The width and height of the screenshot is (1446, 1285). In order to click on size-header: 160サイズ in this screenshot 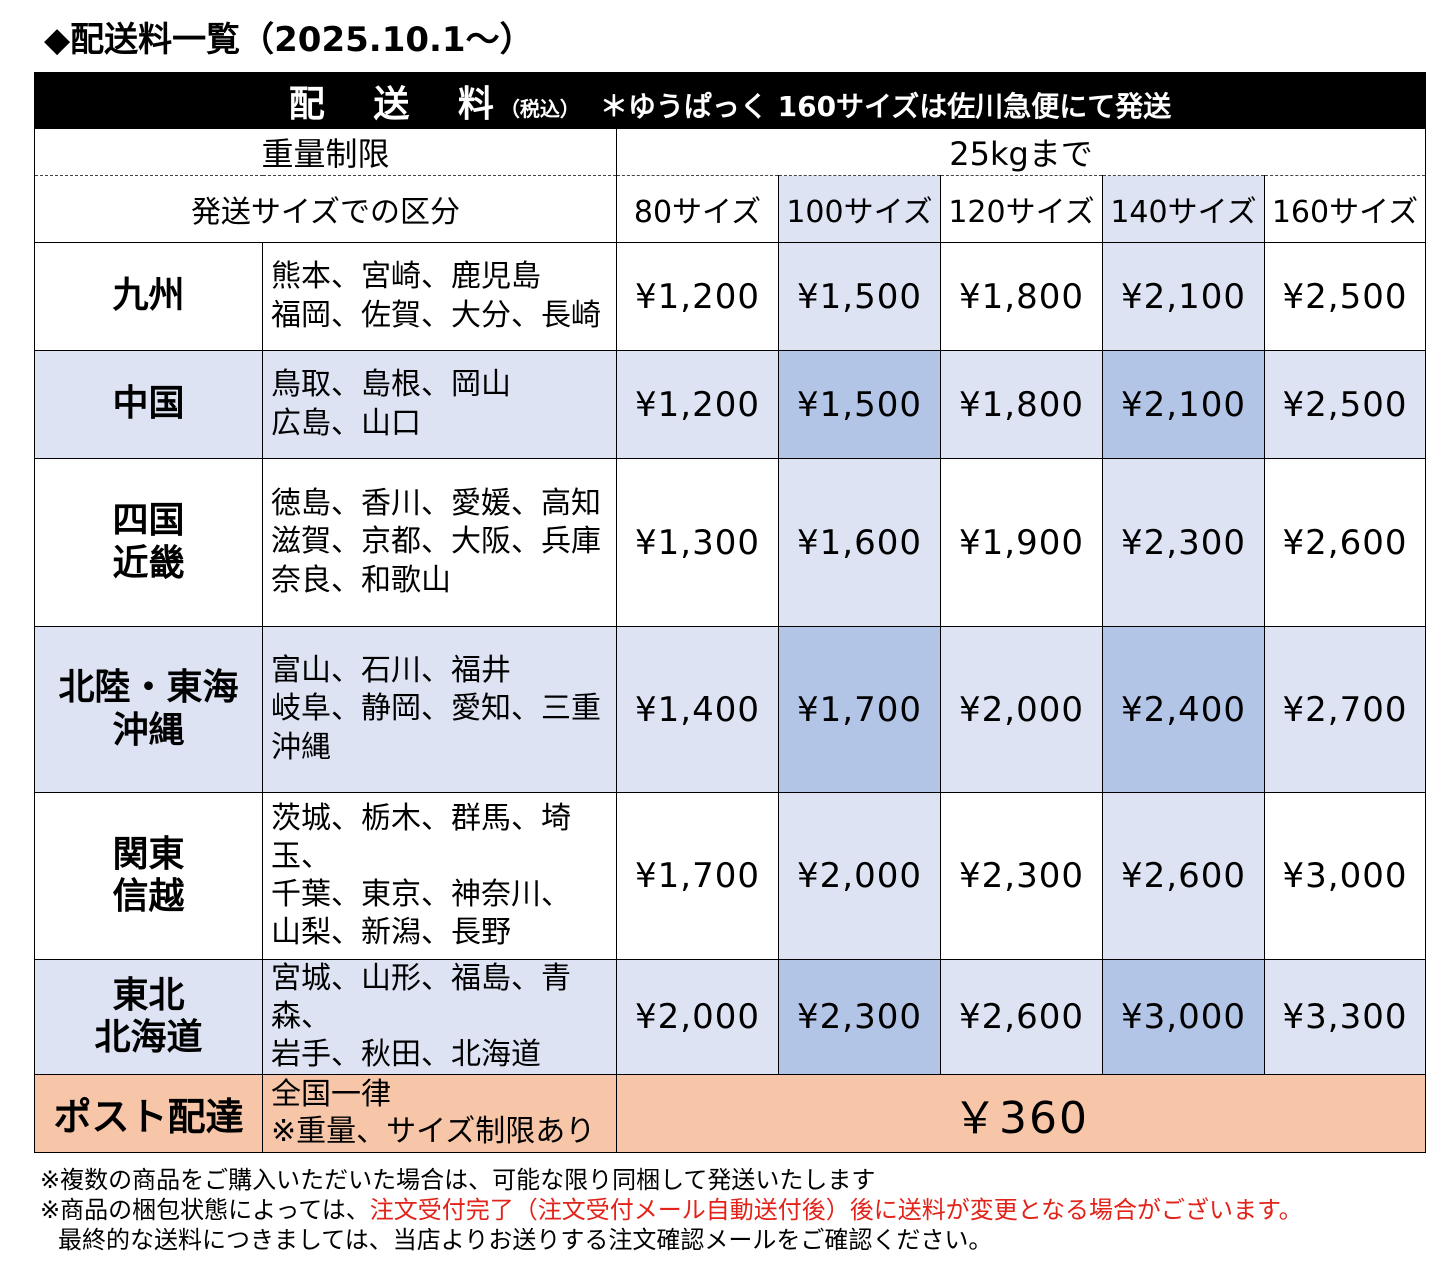, I will do `click(1345, 209)`.